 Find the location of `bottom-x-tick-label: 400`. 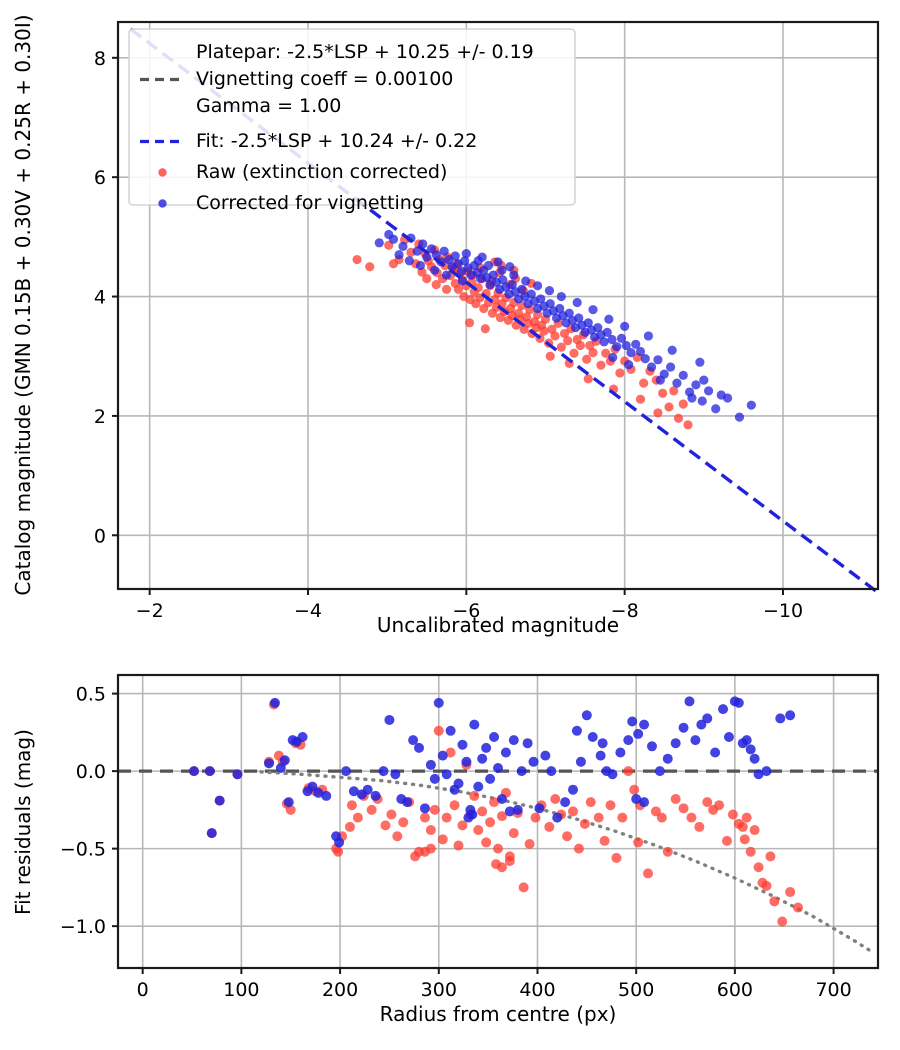

bottom-x-tick-label: 400 is located at coordinates (537, 990).